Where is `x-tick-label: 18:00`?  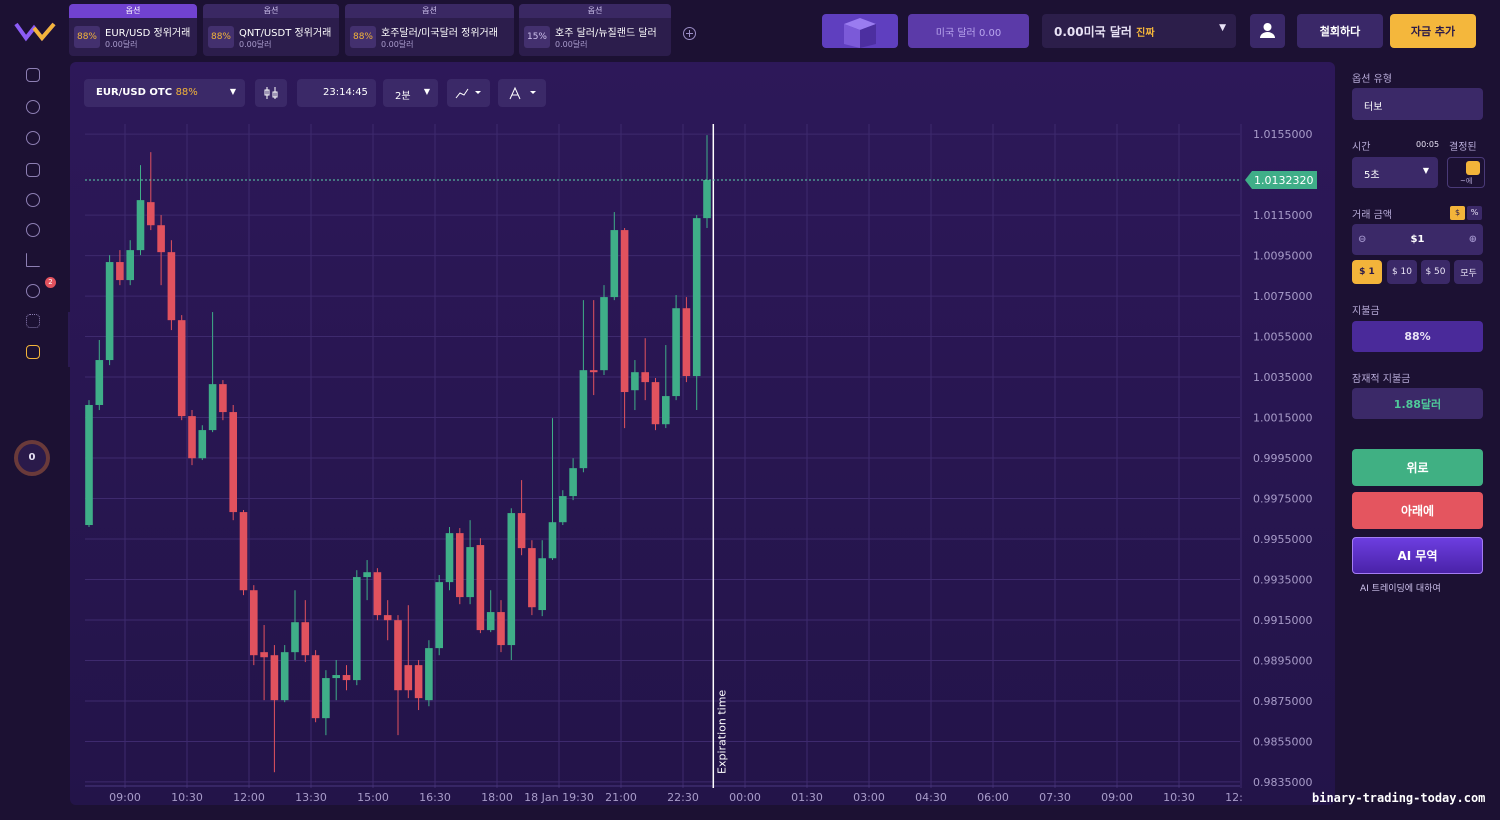 x-tick-label: 18:00 is located at coordinates (497, 797).